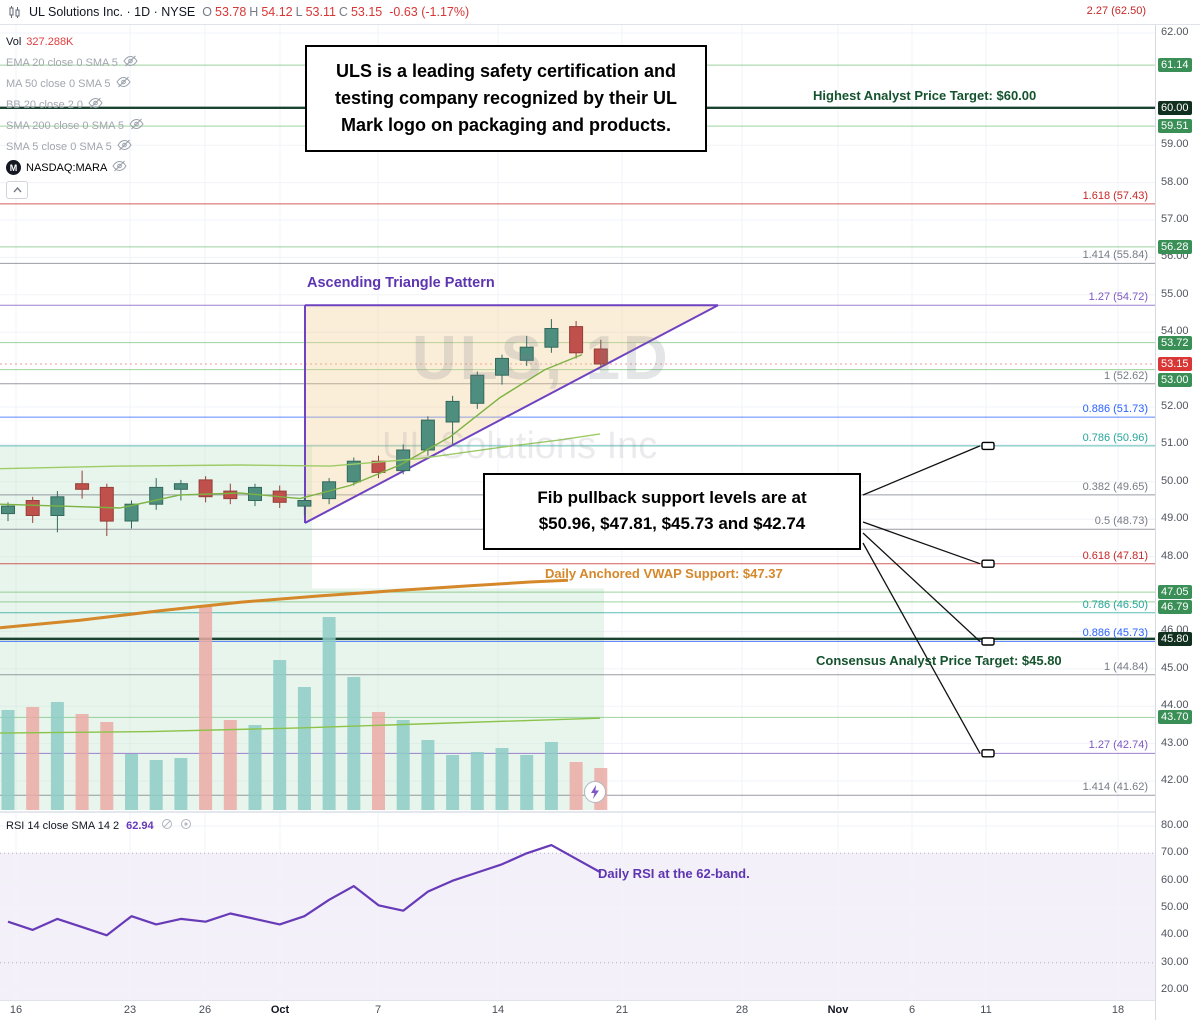 This screenshot has height=1020, width=1200. I want to click on fib-level-label: 1 (52.62), so click(1125, 375).